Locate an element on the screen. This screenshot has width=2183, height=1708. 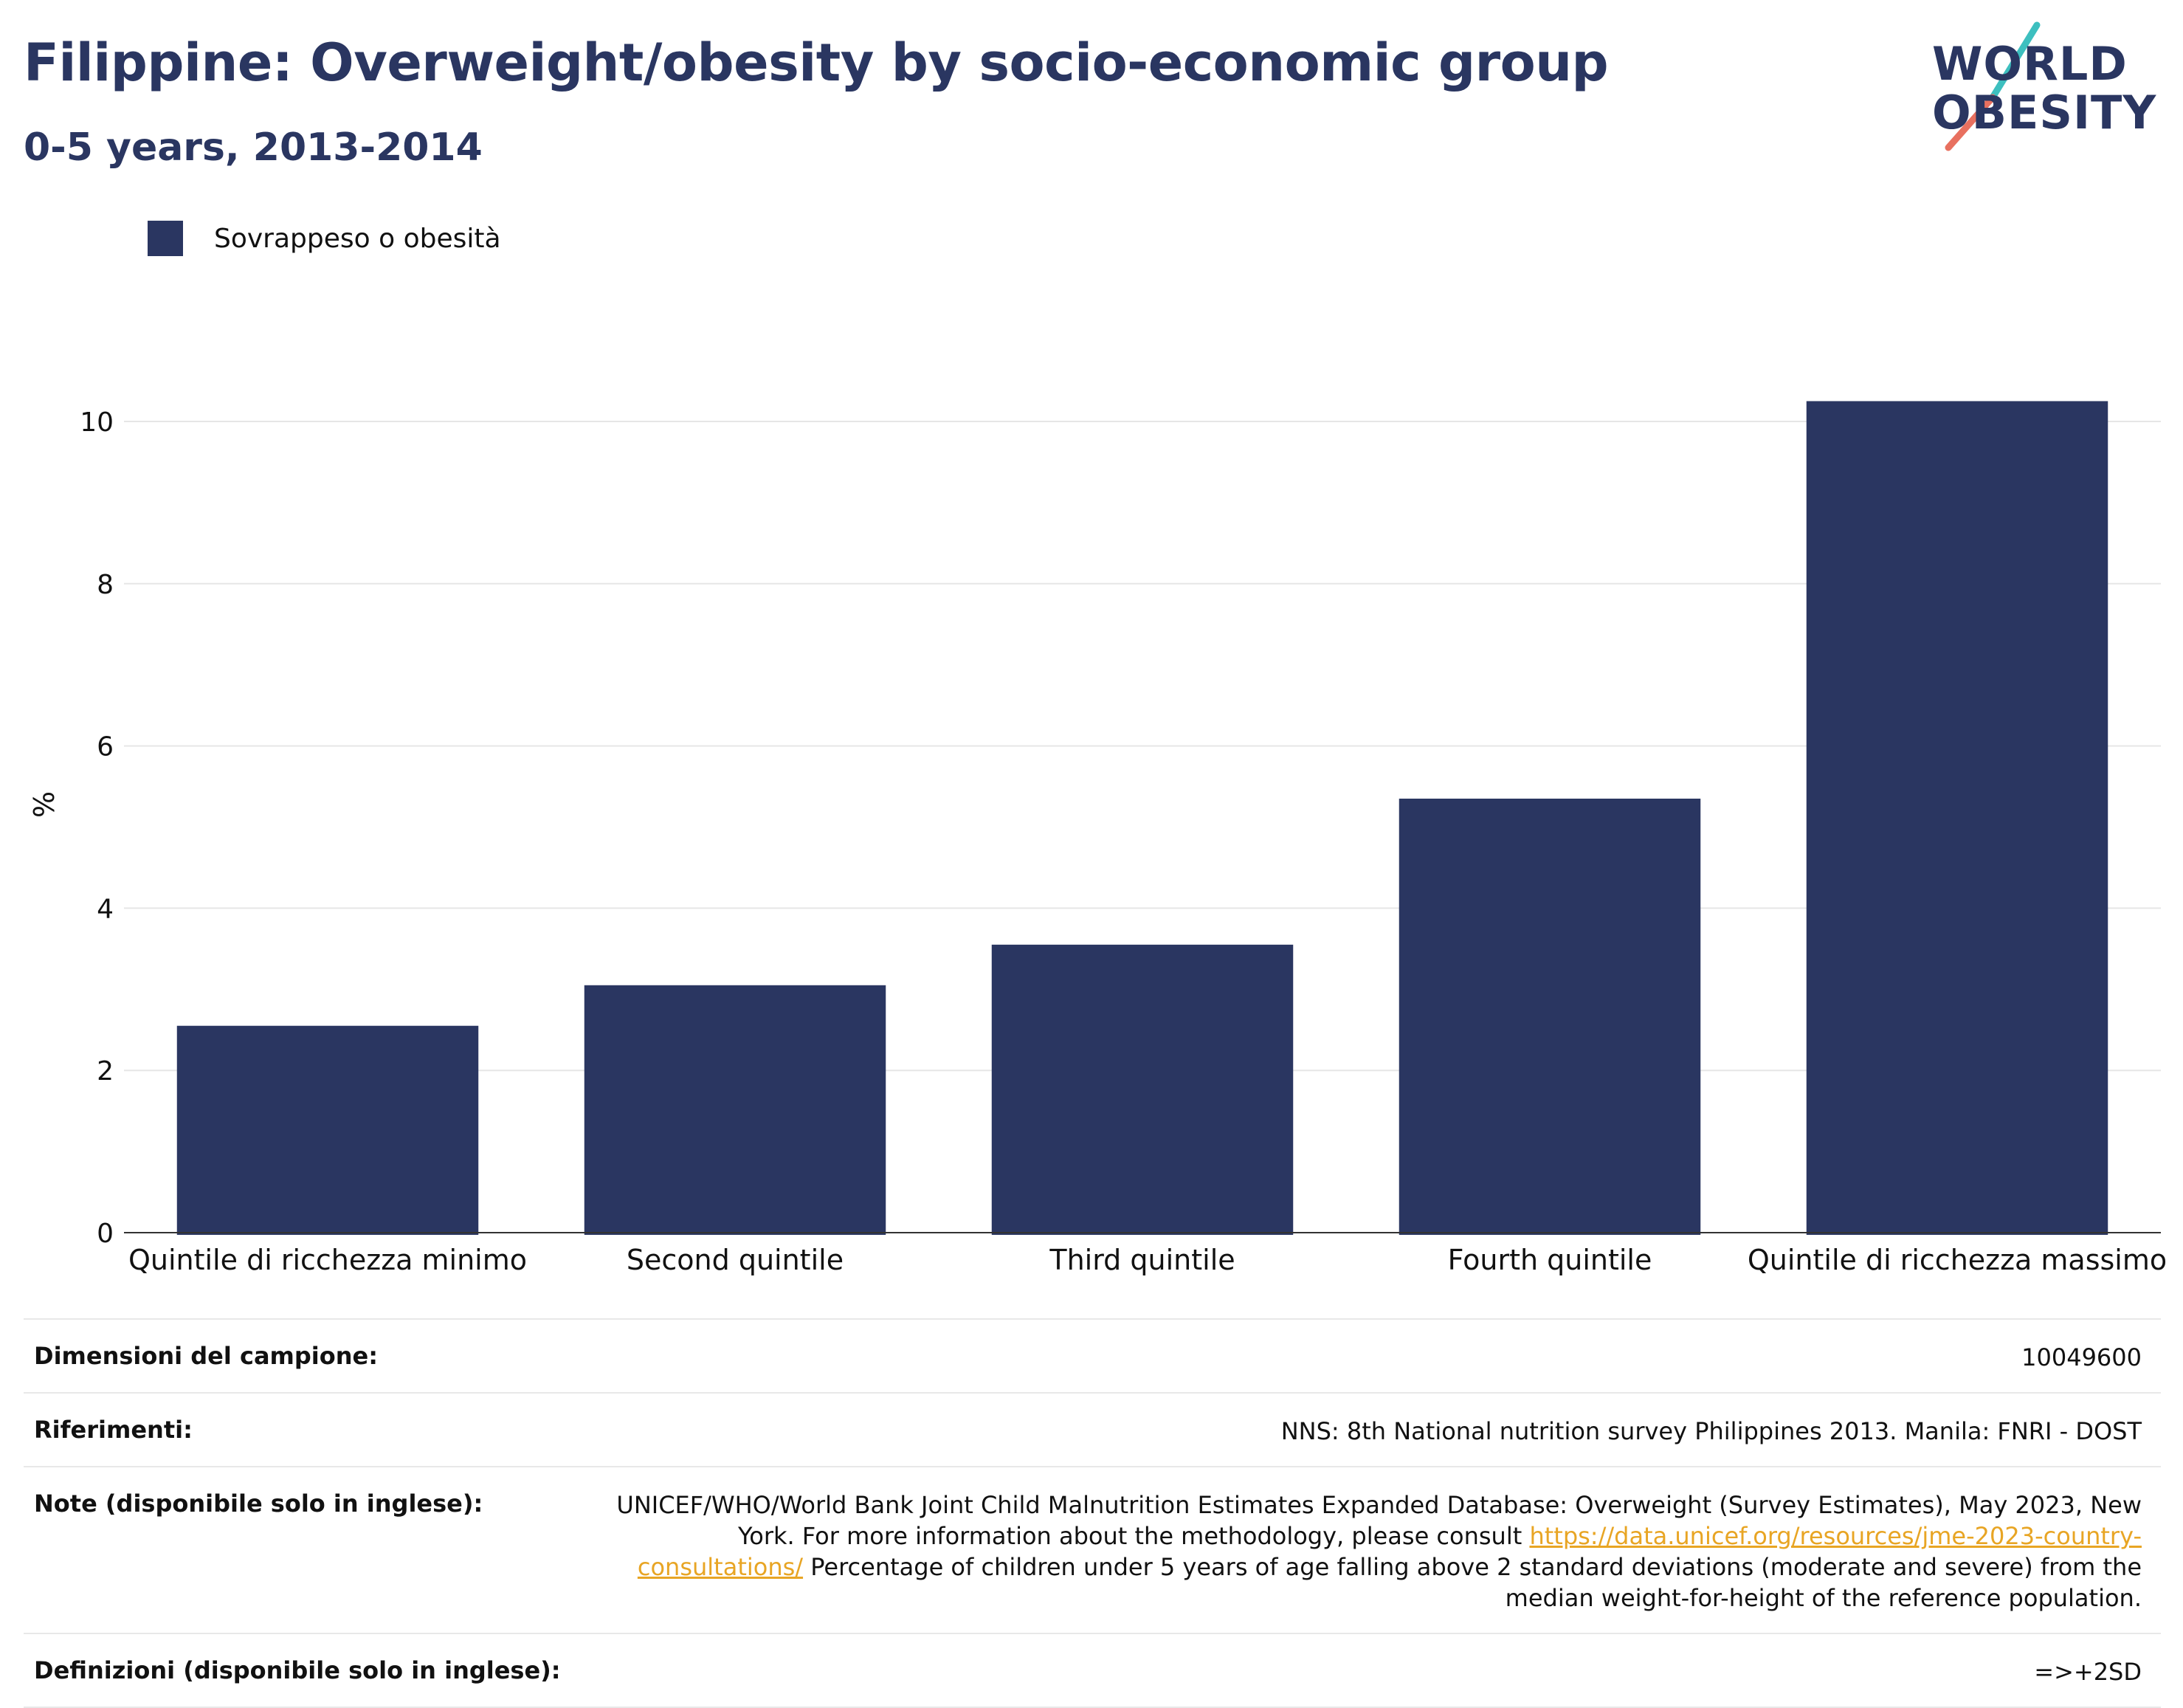
legend-label: Sovrappeso o obesità is located at coordinates (357, 239).